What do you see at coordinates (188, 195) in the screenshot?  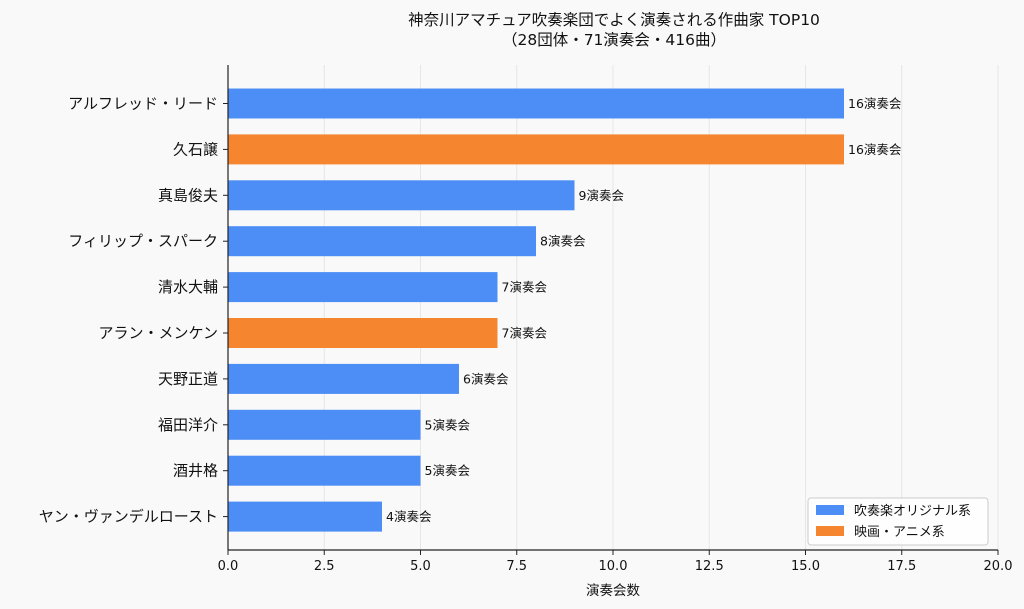 I see `y-tick-label: 真島俊夫` at bounding box center [188, 195].